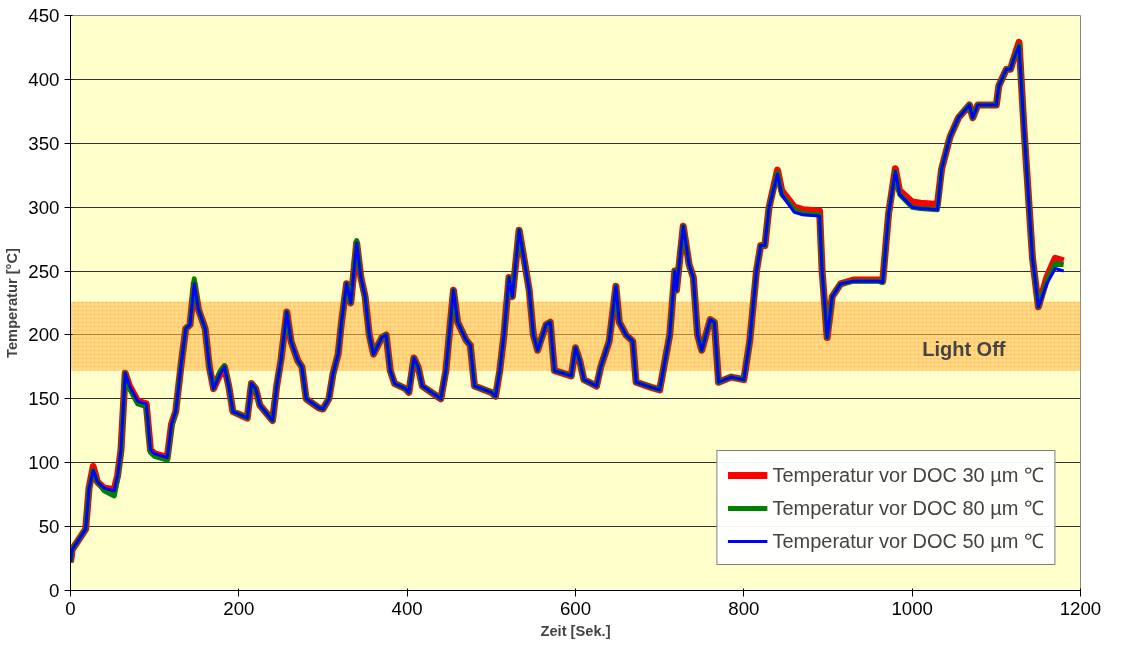 The image size is (1124, 658). I want to click on y-tick-label: 250, so click(44, 271).